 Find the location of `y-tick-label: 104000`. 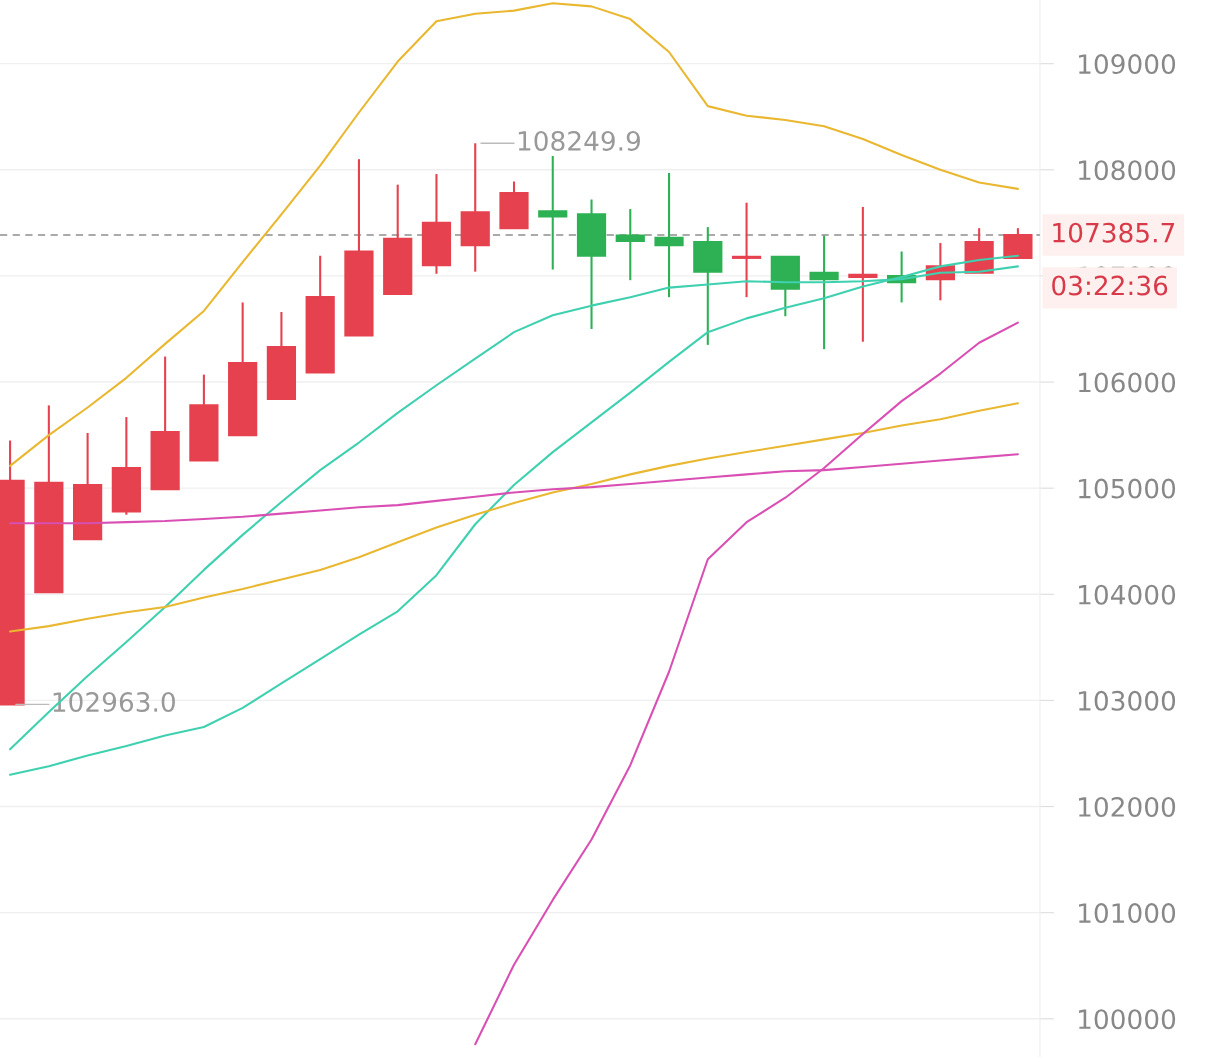

y-tick-label: 104000 is located at coordinates (1127, 594).